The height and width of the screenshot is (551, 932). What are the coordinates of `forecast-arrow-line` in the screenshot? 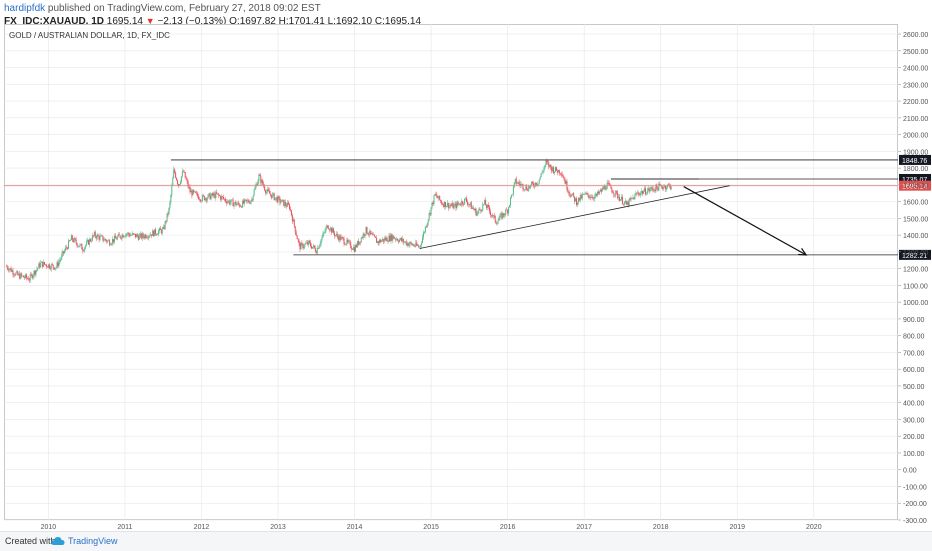 It's located at (745, 221).